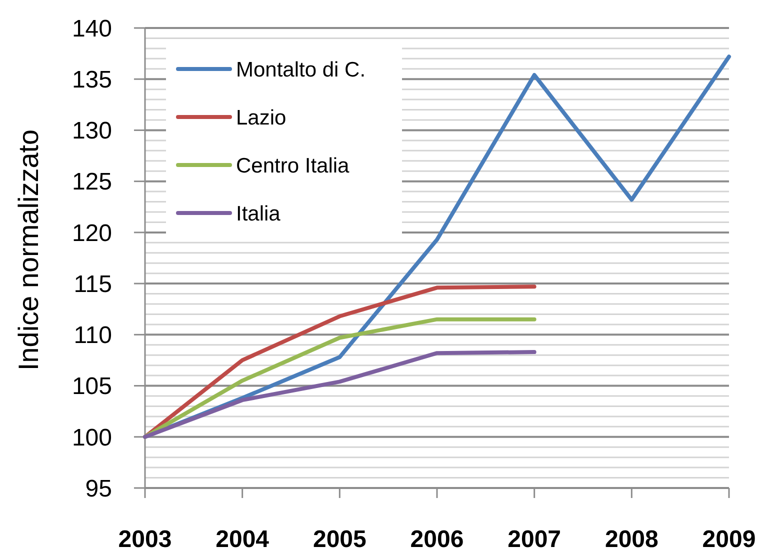  I want to click on y-tick-label: 110, so click(93, 336).